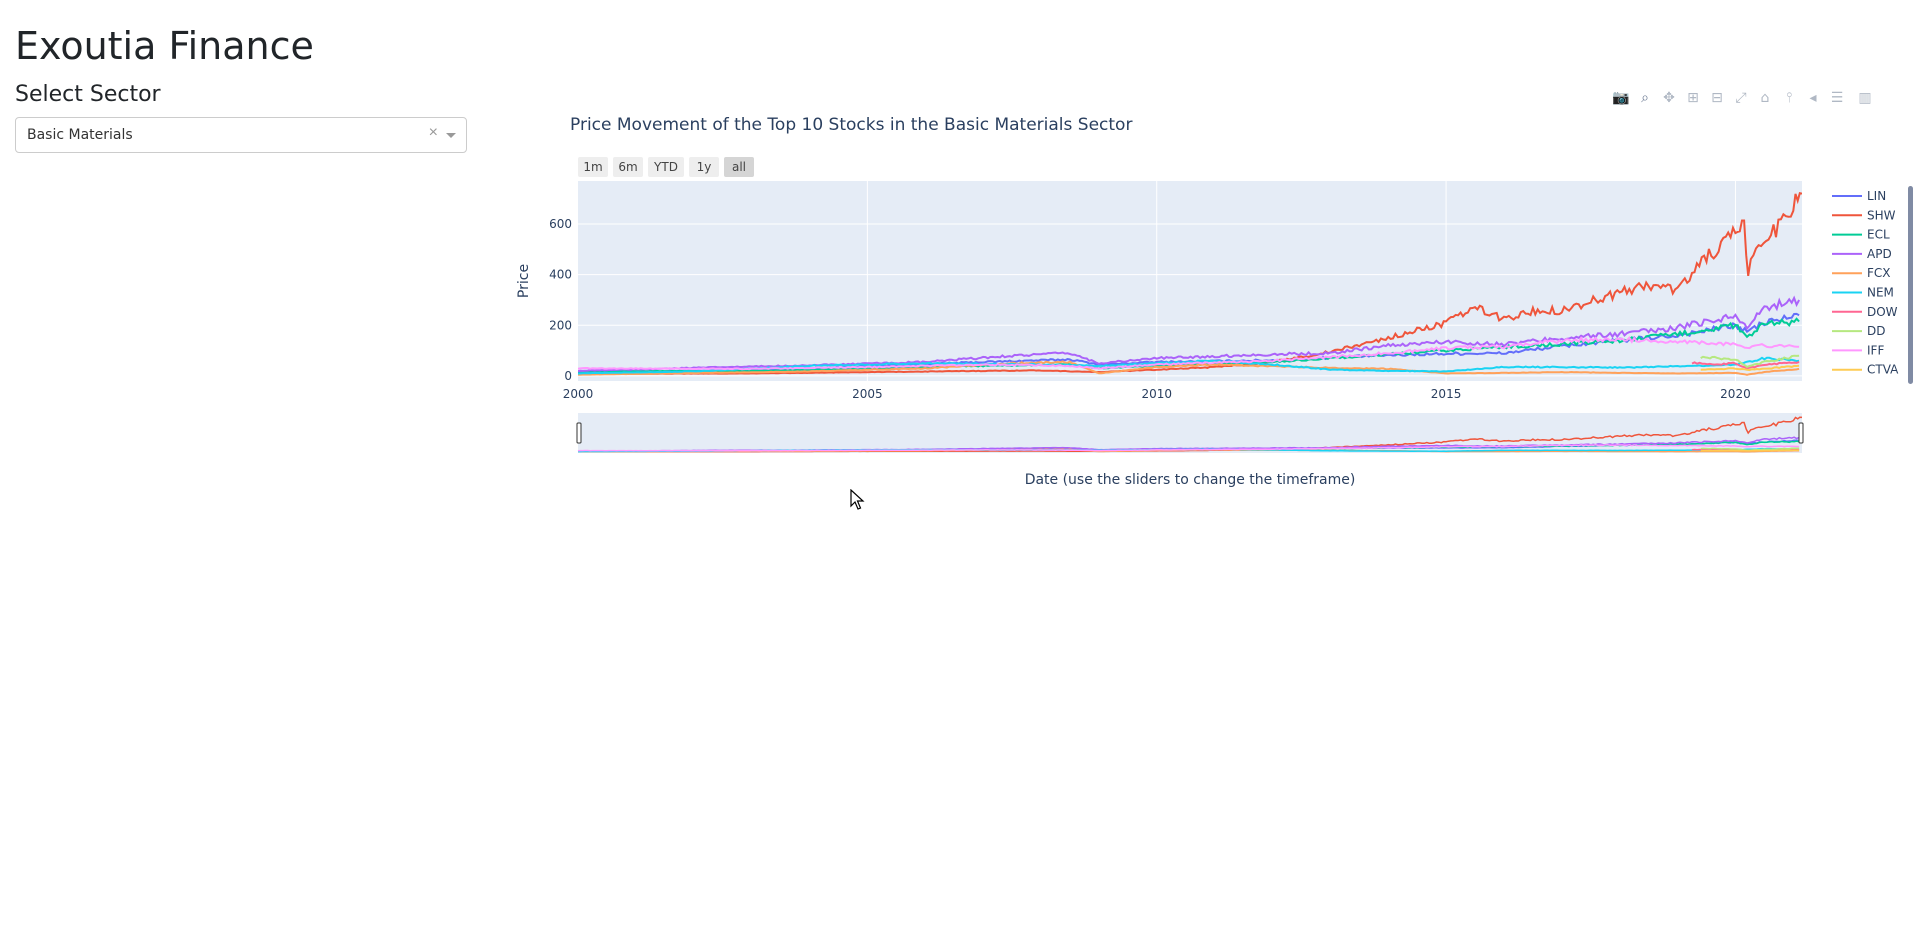 The image size is (1920, 937). Describe the element at coordinates (1861, 273) in the screenshot. I see `legend-item-fcx: FCX` at that location.